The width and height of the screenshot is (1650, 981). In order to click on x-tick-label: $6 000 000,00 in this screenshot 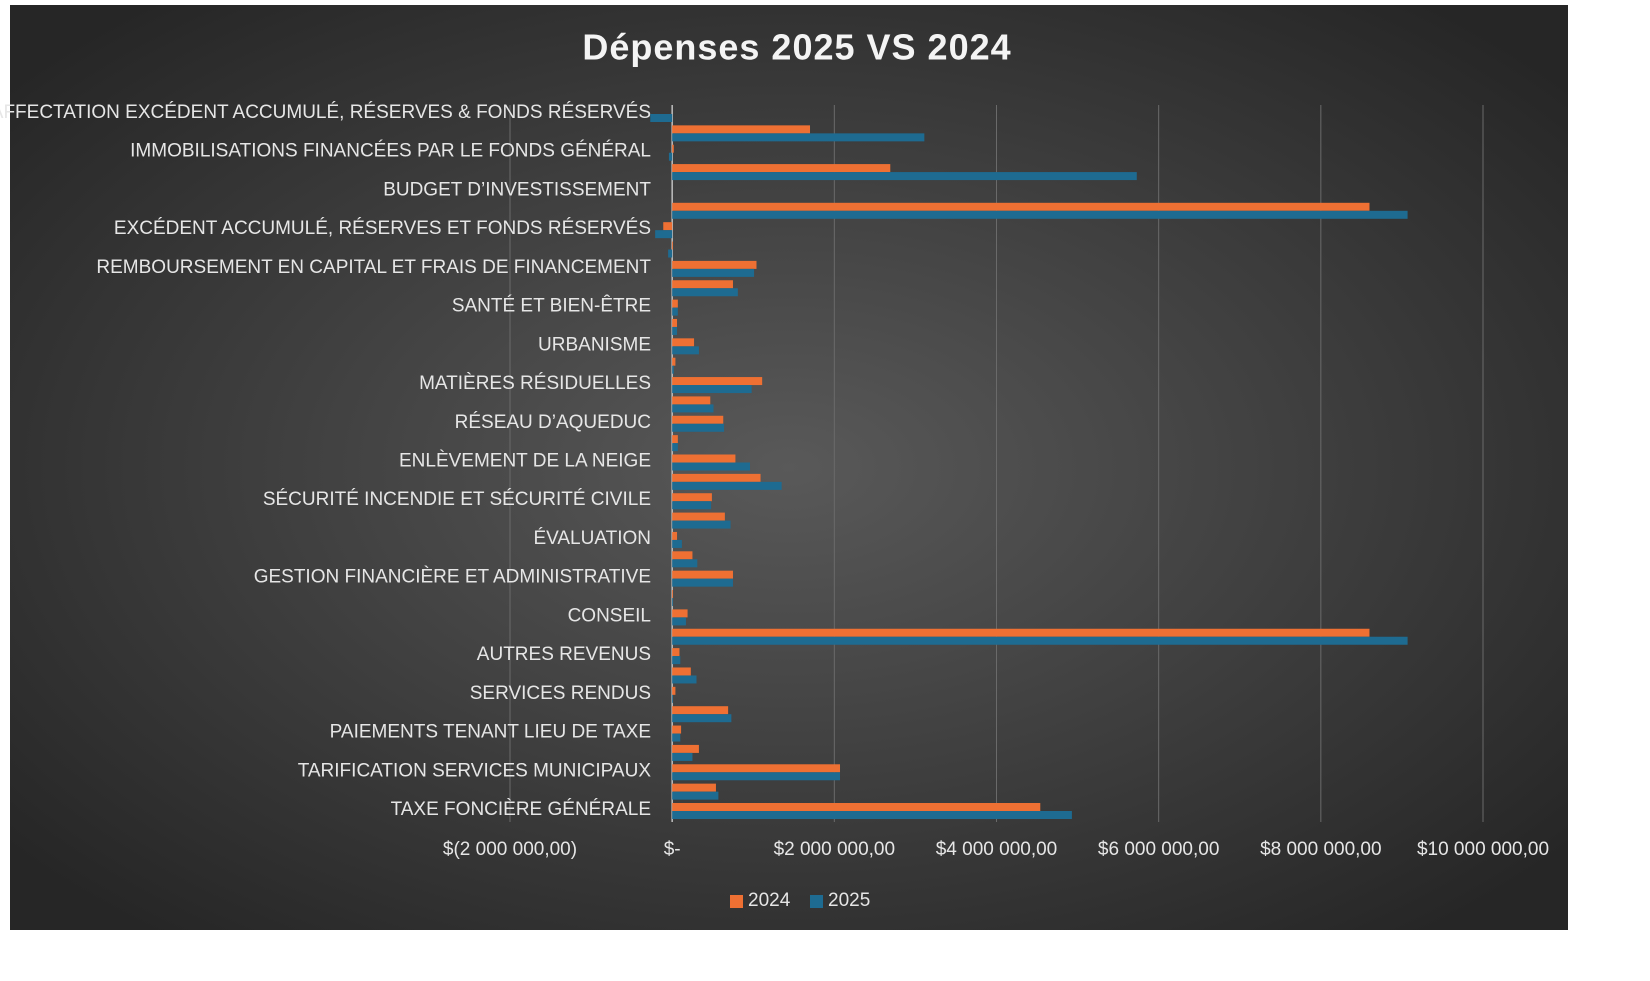, I will do `click(1159, 849)`.